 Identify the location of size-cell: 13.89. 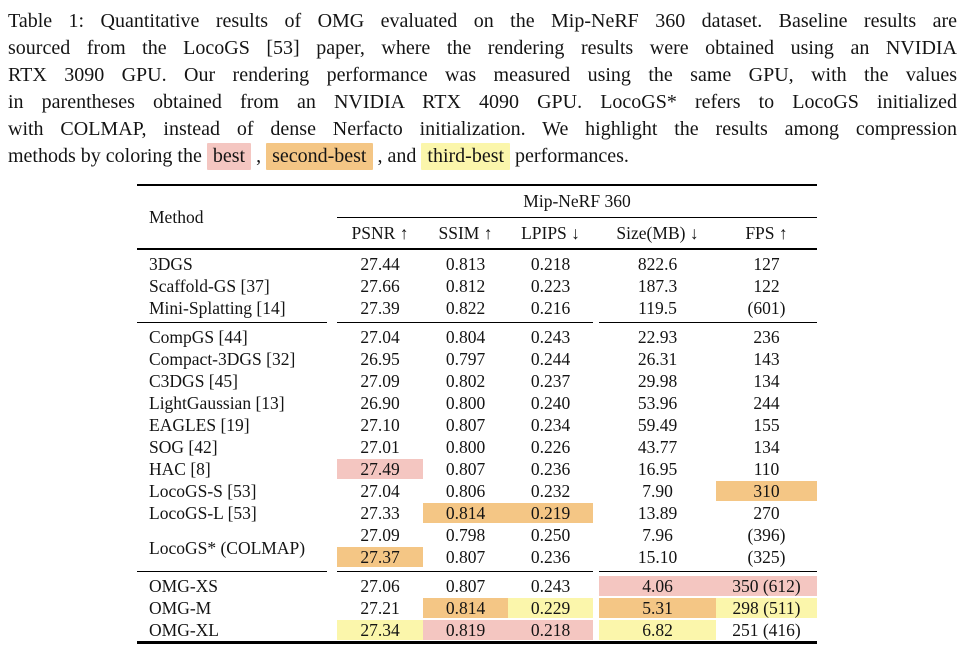
(657, 513).